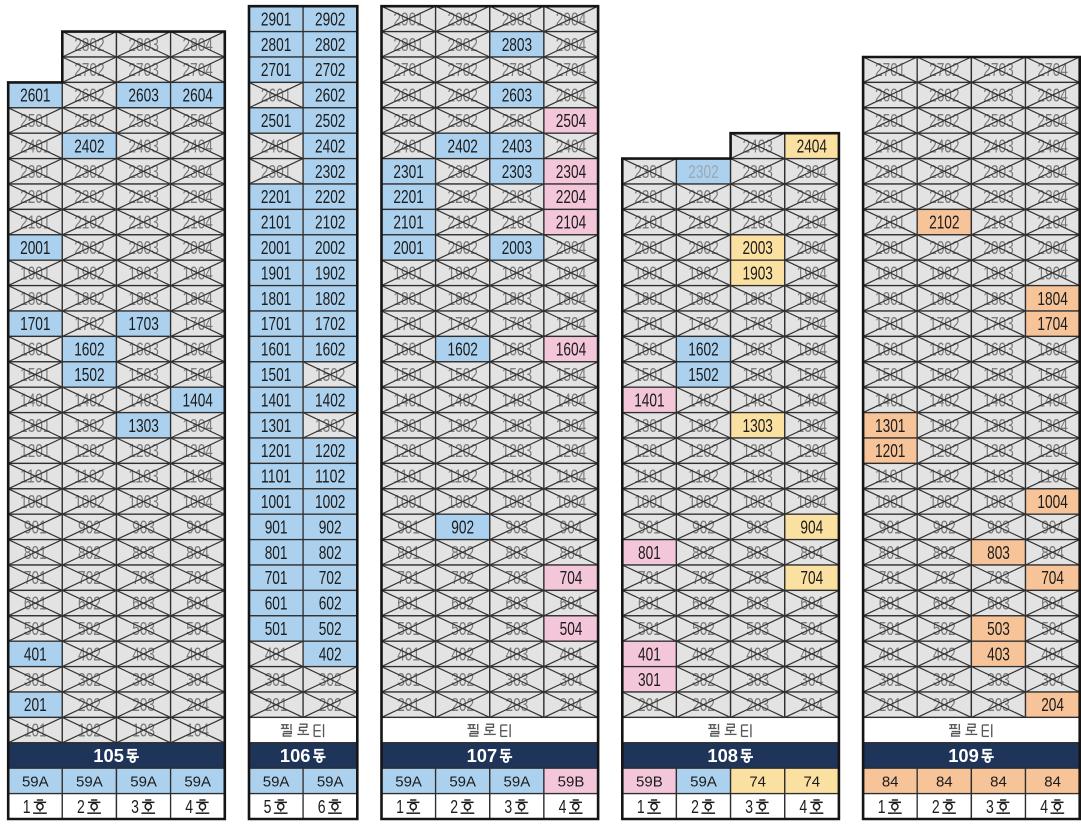 The height and width of the screenshot is (829, 1081). I want to click on svg-text: 1601, so click(276, 350).